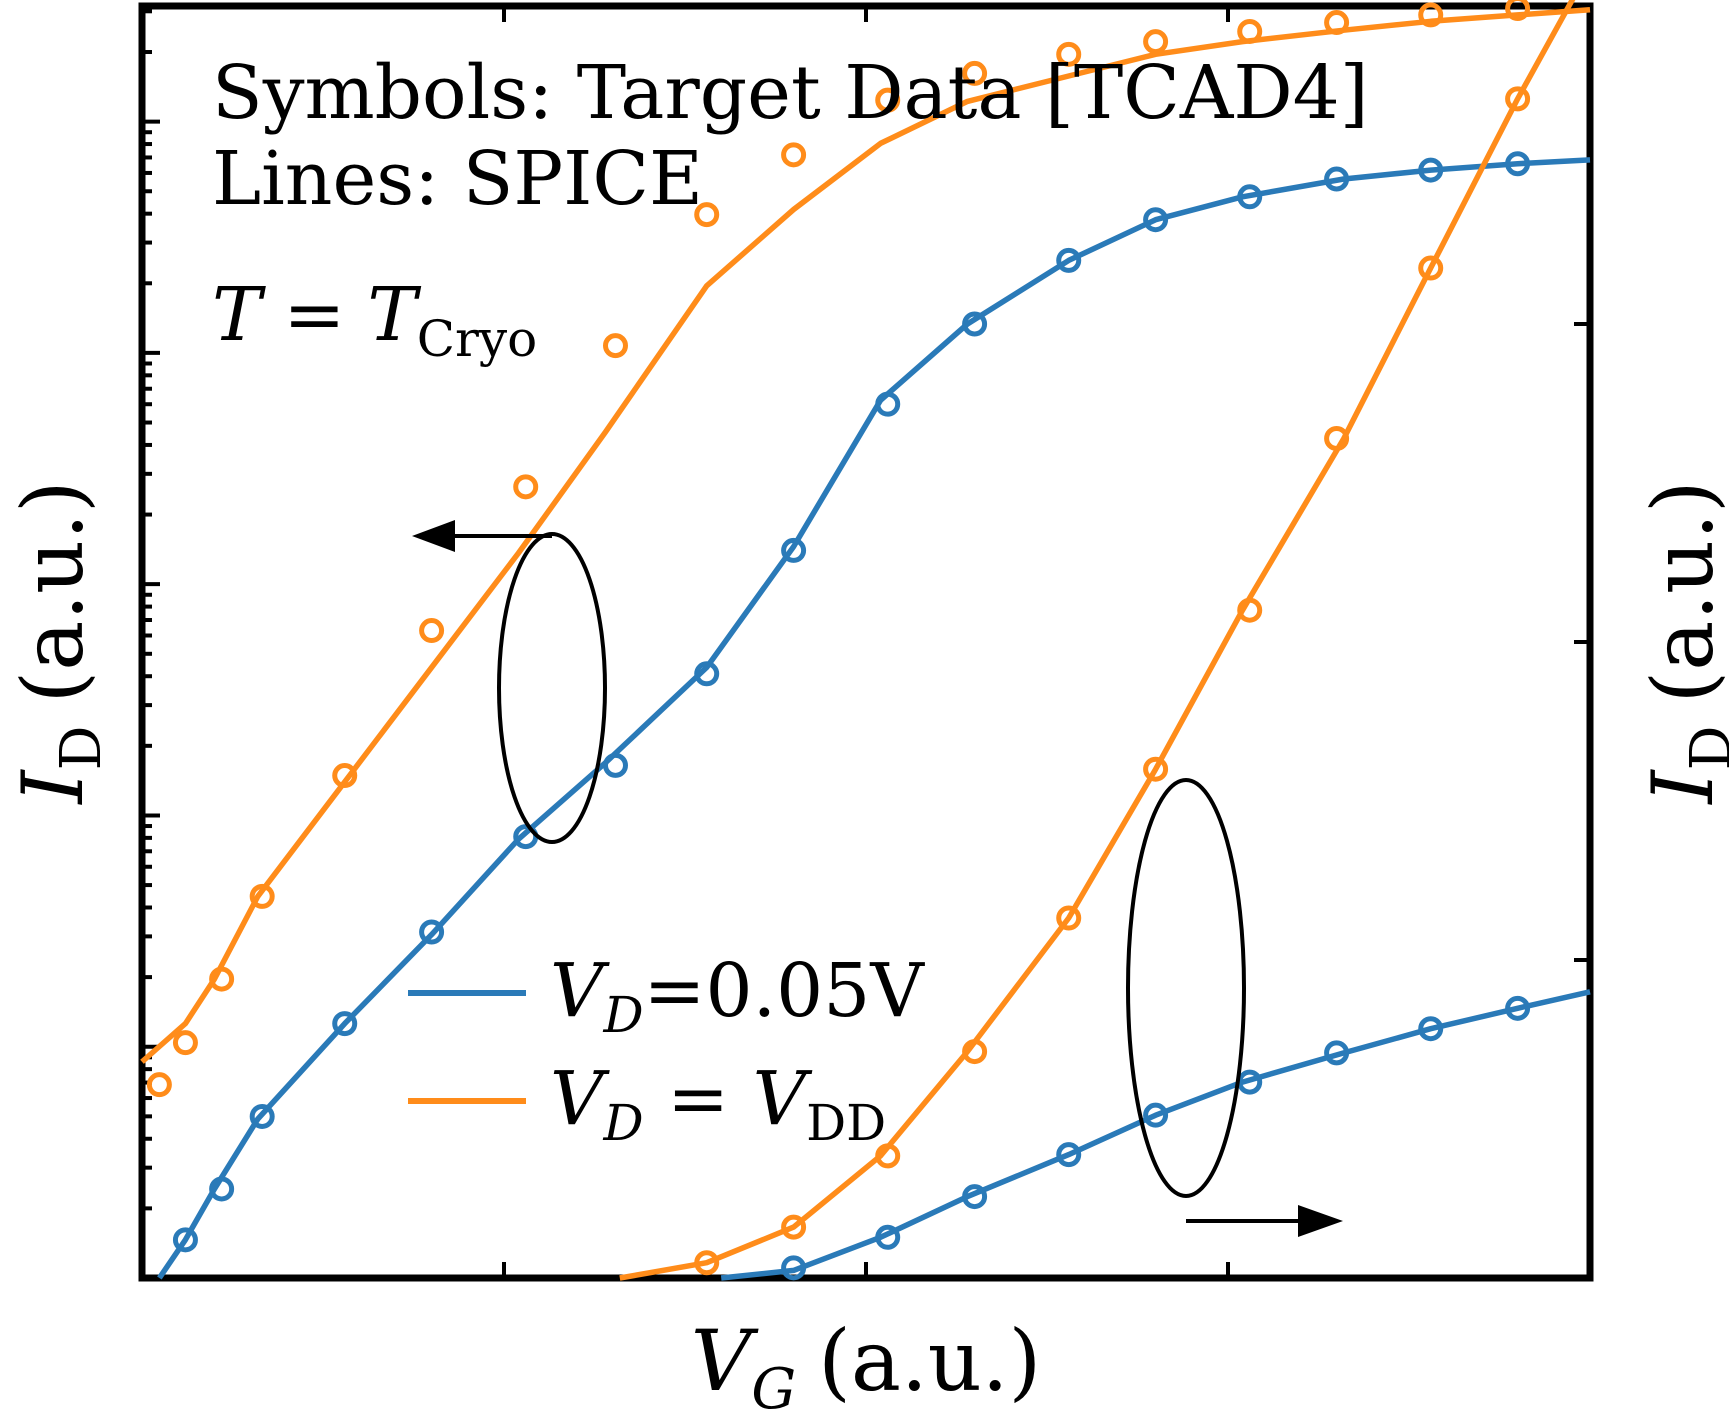  I want to click on legend-orange-sub2: DD, so click(846, 1123).